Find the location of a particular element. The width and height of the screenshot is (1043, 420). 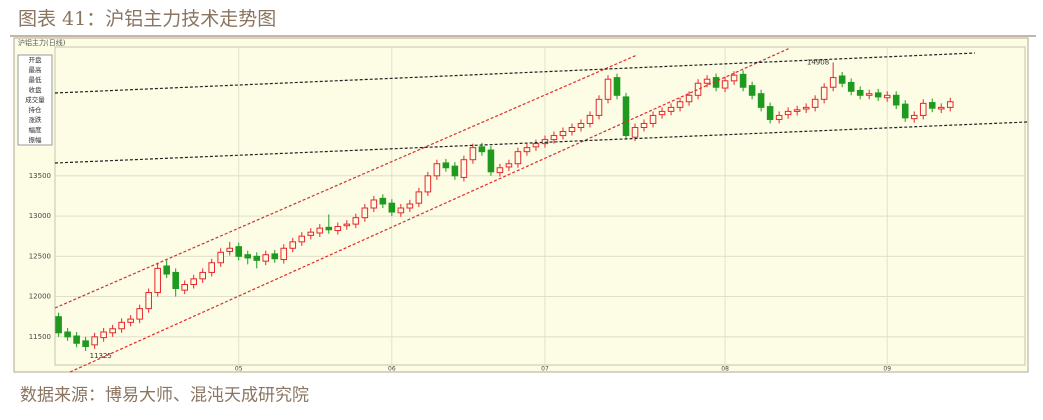

x-tick-label: 06 is located at coordinates (392, 369).